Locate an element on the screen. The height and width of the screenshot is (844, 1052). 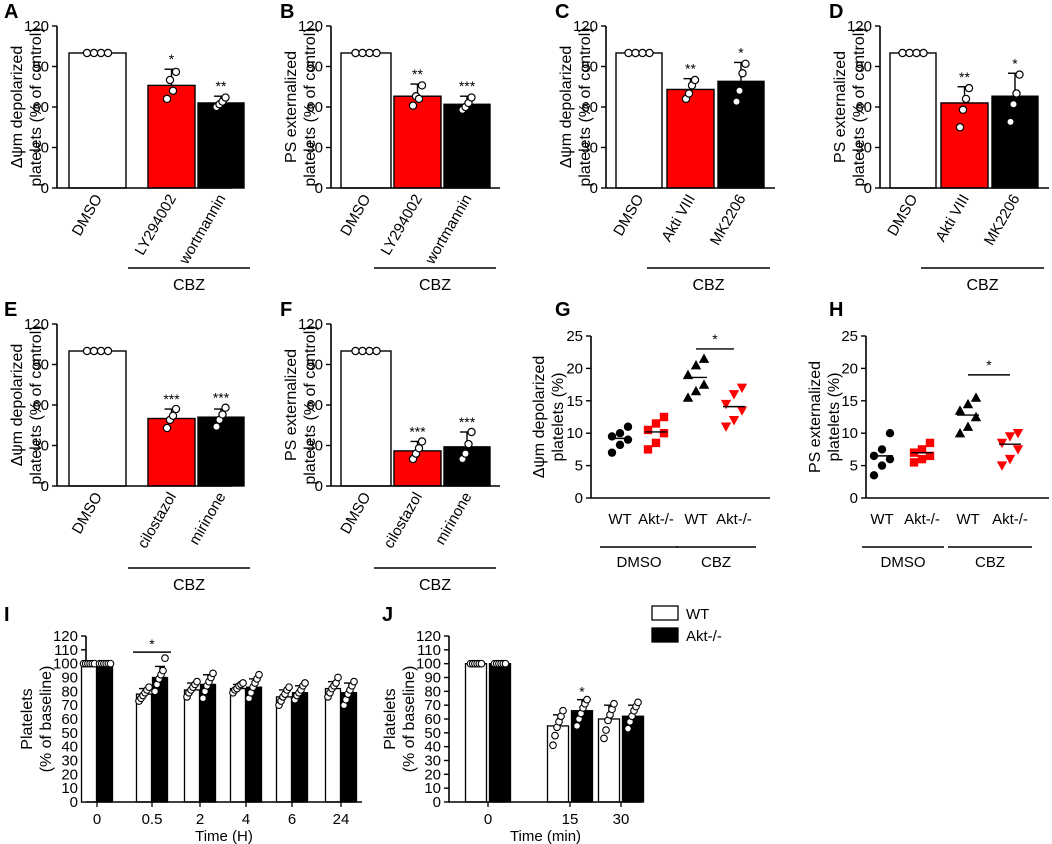
y-tick-label: 5 is located at coordinates (579, 466).